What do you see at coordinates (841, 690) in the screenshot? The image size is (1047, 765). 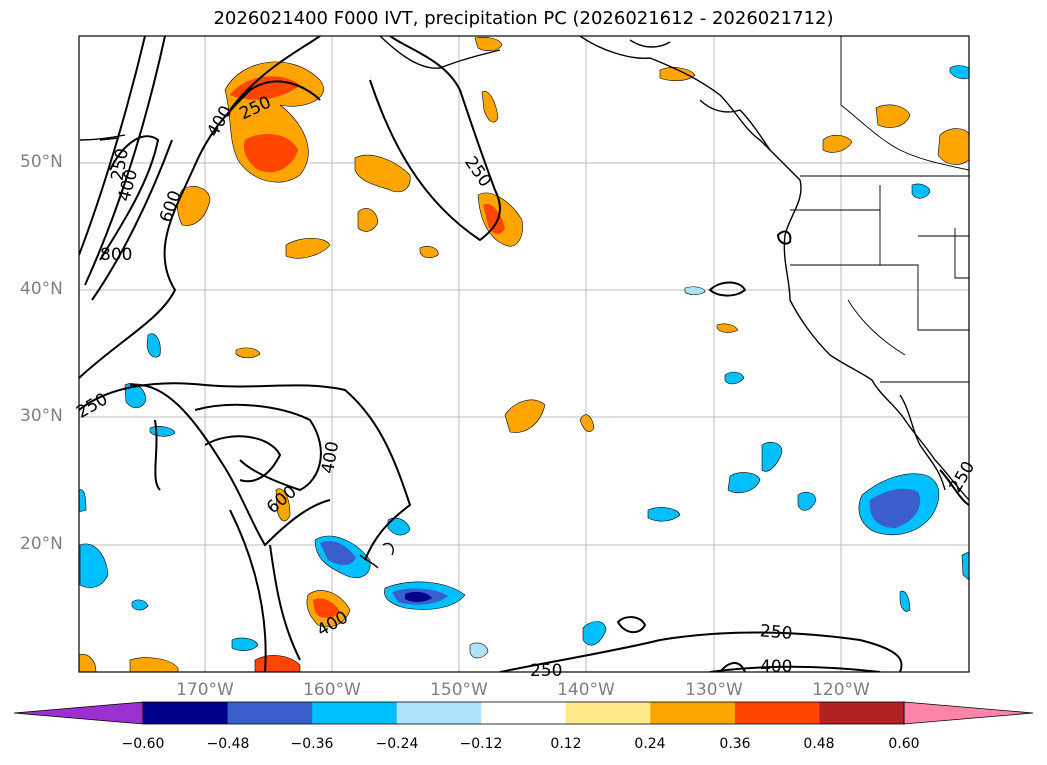 I see `lon-label: 120°W` at bounding box center [841, 690].